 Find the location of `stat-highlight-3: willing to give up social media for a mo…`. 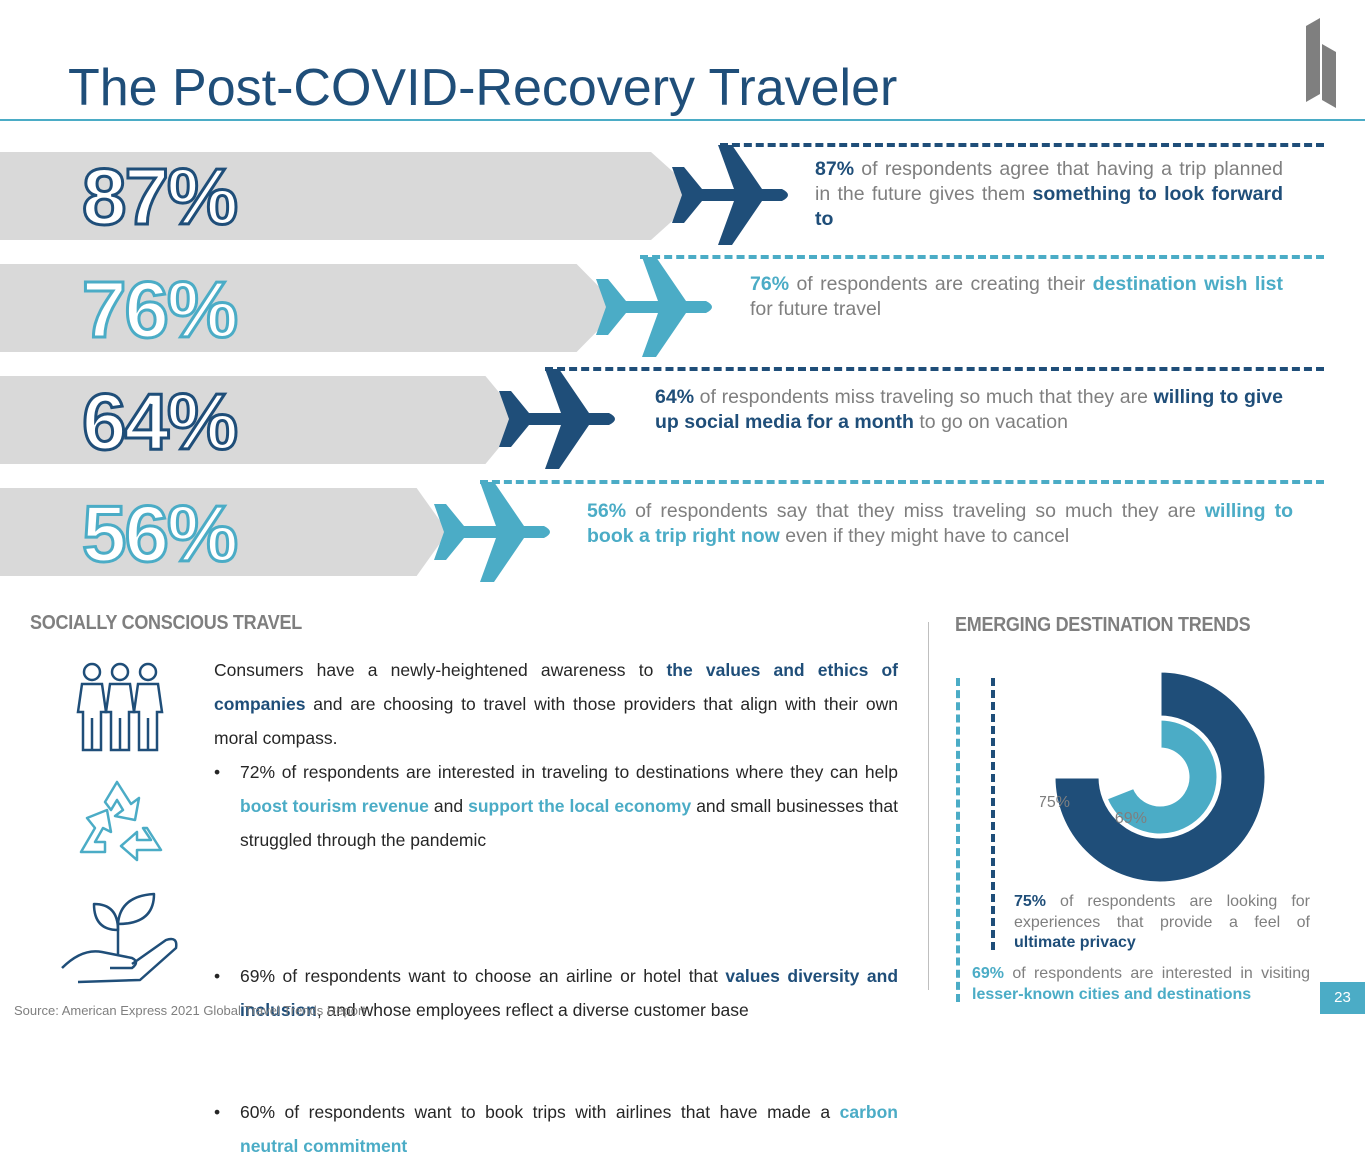

stat-highlight-3: willing to give up social media for a mo… is located at coordinates (969, 409).